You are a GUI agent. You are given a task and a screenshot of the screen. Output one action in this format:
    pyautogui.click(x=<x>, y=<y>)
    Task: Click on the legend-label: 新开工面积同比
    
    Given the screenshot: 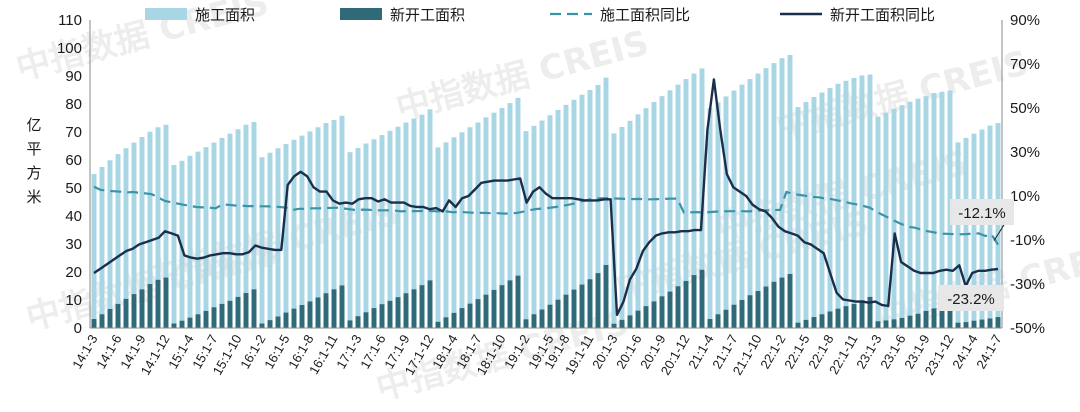 What is the action you would take?
    pyautogui.click(x=882, y=15)
    